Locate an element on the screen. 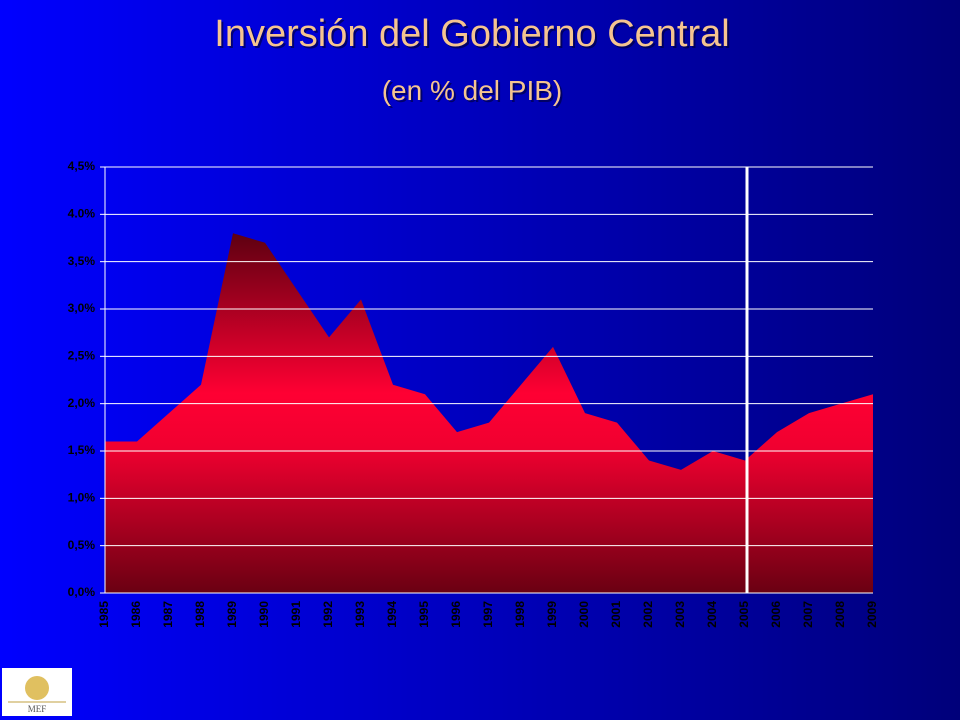 This screenshot has height=720, width=960. x-tick-label: 2006 is located at coordinates (776, 614).